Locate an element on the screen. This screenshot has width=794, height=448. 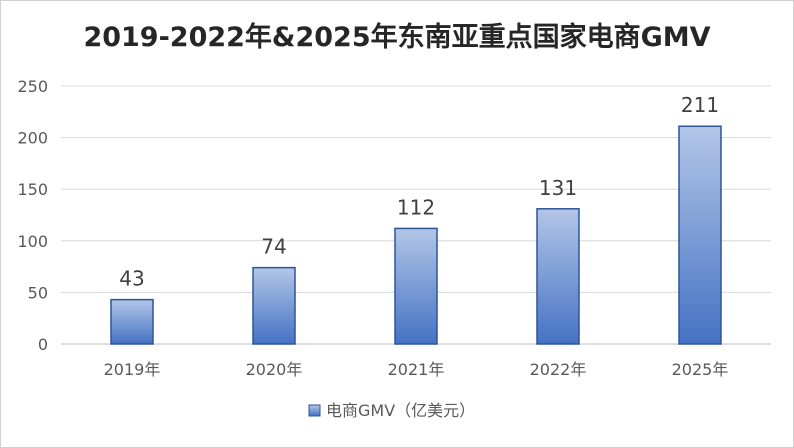
data-label: 131 is located at coordinates (558, 188).